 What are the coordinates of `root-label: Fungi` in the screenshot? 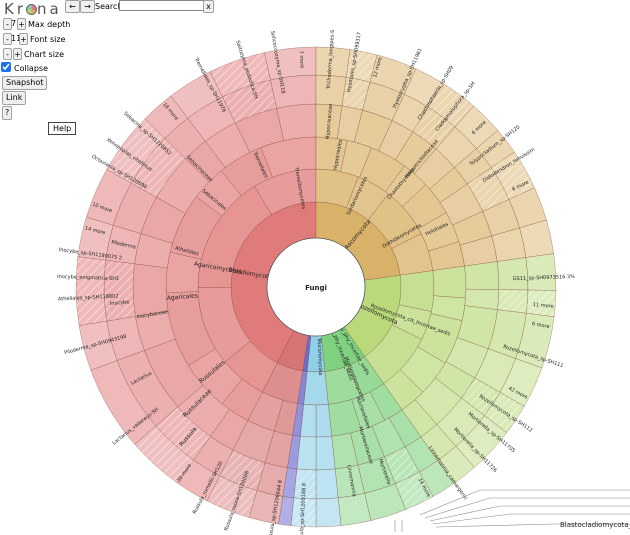 It's located at (316, 288).